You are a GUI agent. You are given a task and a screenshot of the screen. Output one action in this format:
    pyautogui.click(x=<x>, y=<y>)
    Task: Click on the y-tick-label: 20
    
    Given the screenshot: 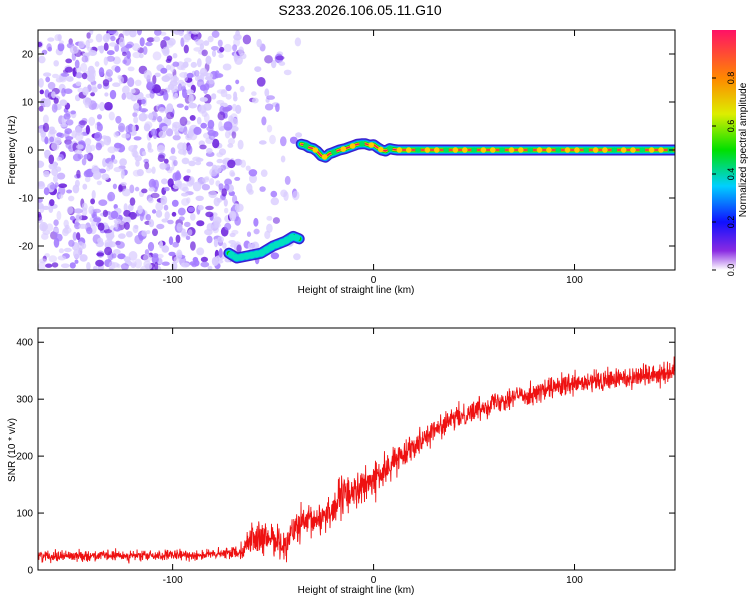 What is the action you would take?
    pyautogui.click(x=28, y=55)
    